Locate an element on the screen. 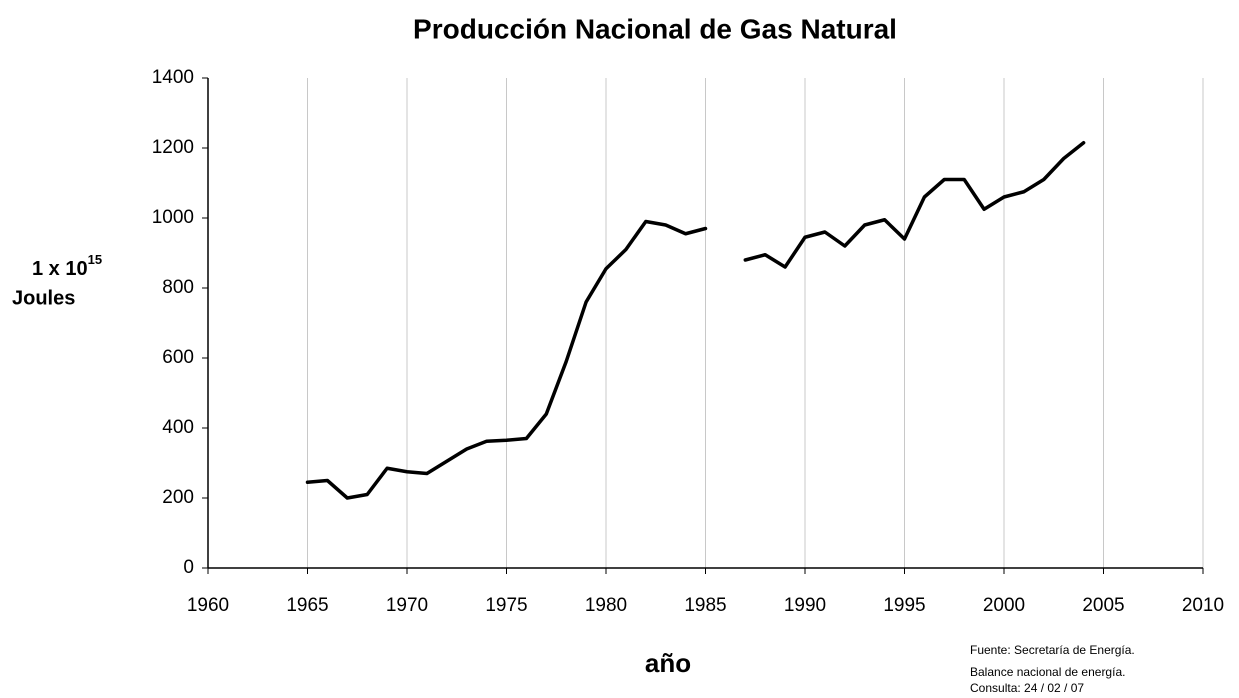  y-label-base: 1 x 10 is located at coordinates (60, 269).